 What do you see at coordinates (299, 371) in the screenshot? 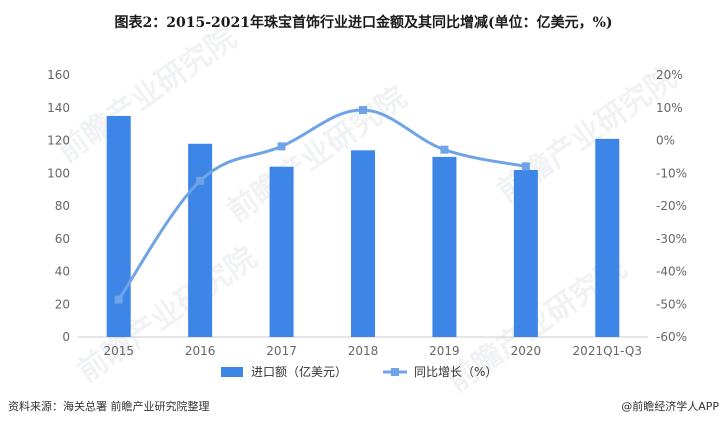
I see `legend-label-bar: 进口额（亿美元）` at bounding box center [299, 371].